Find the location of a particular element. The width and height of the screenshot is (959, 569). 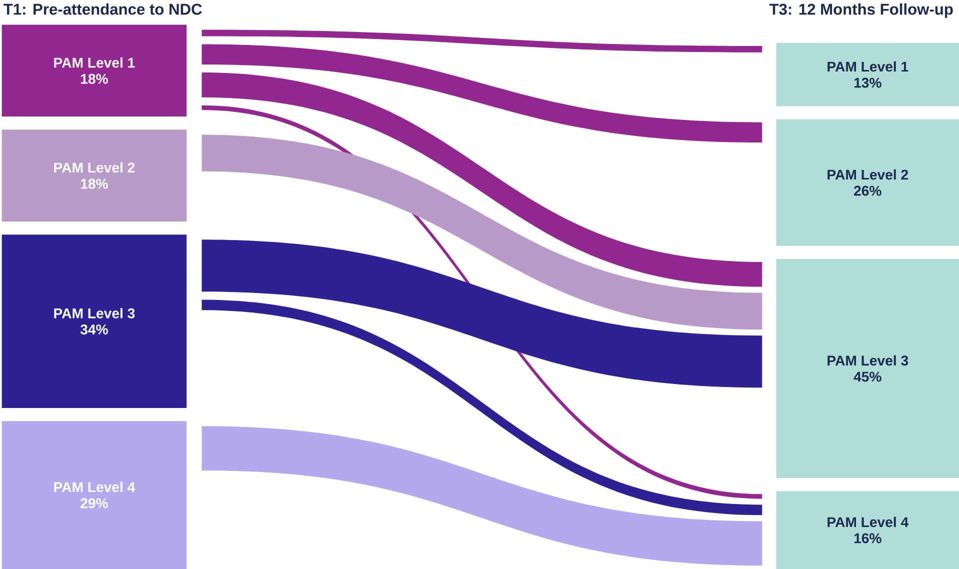

data-label: 34% is located at coordinates (94, 329).